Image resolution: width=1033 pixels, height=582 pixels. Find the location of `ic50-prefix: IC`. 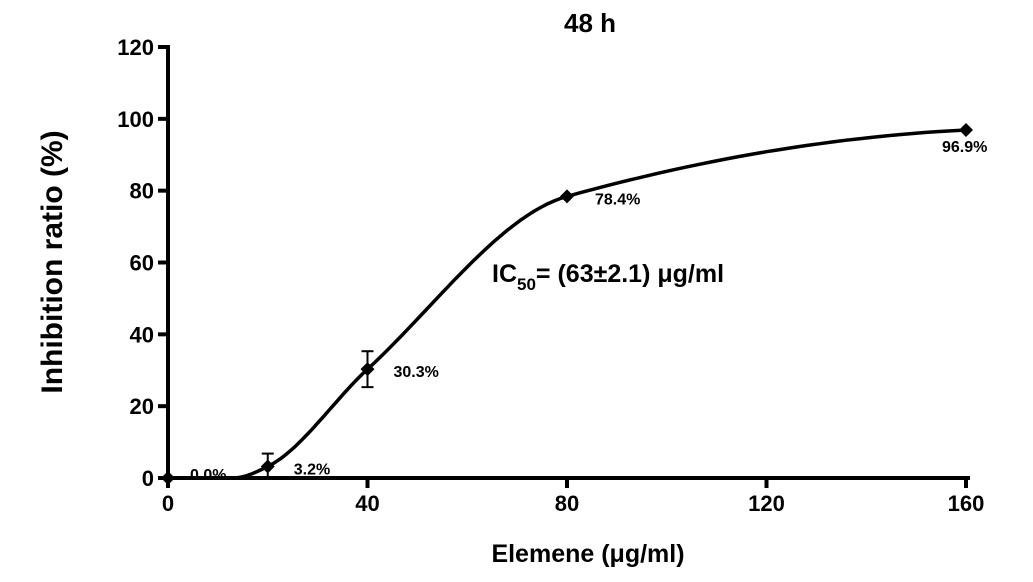

ic50-prefix: IC is located at coordinates (504, 274).